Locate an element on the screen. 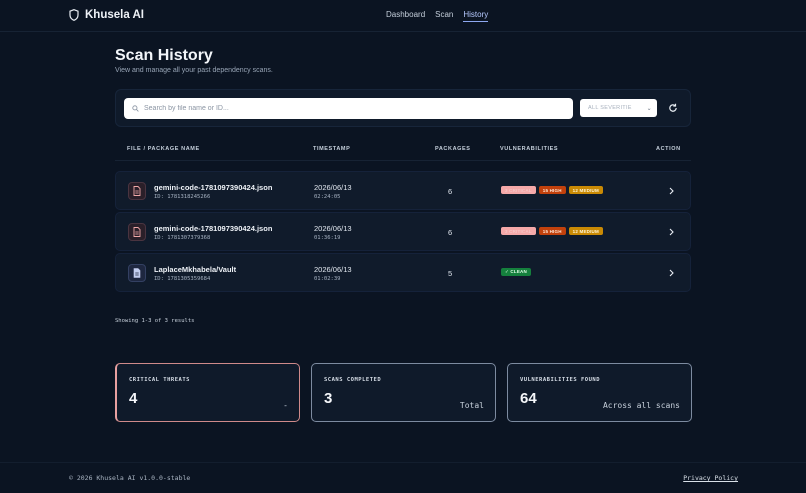 This screenshot has width=806, height=493. severity-filter-select: ALL SEVERITIE ⌄ is located at coordinates (618, 108).